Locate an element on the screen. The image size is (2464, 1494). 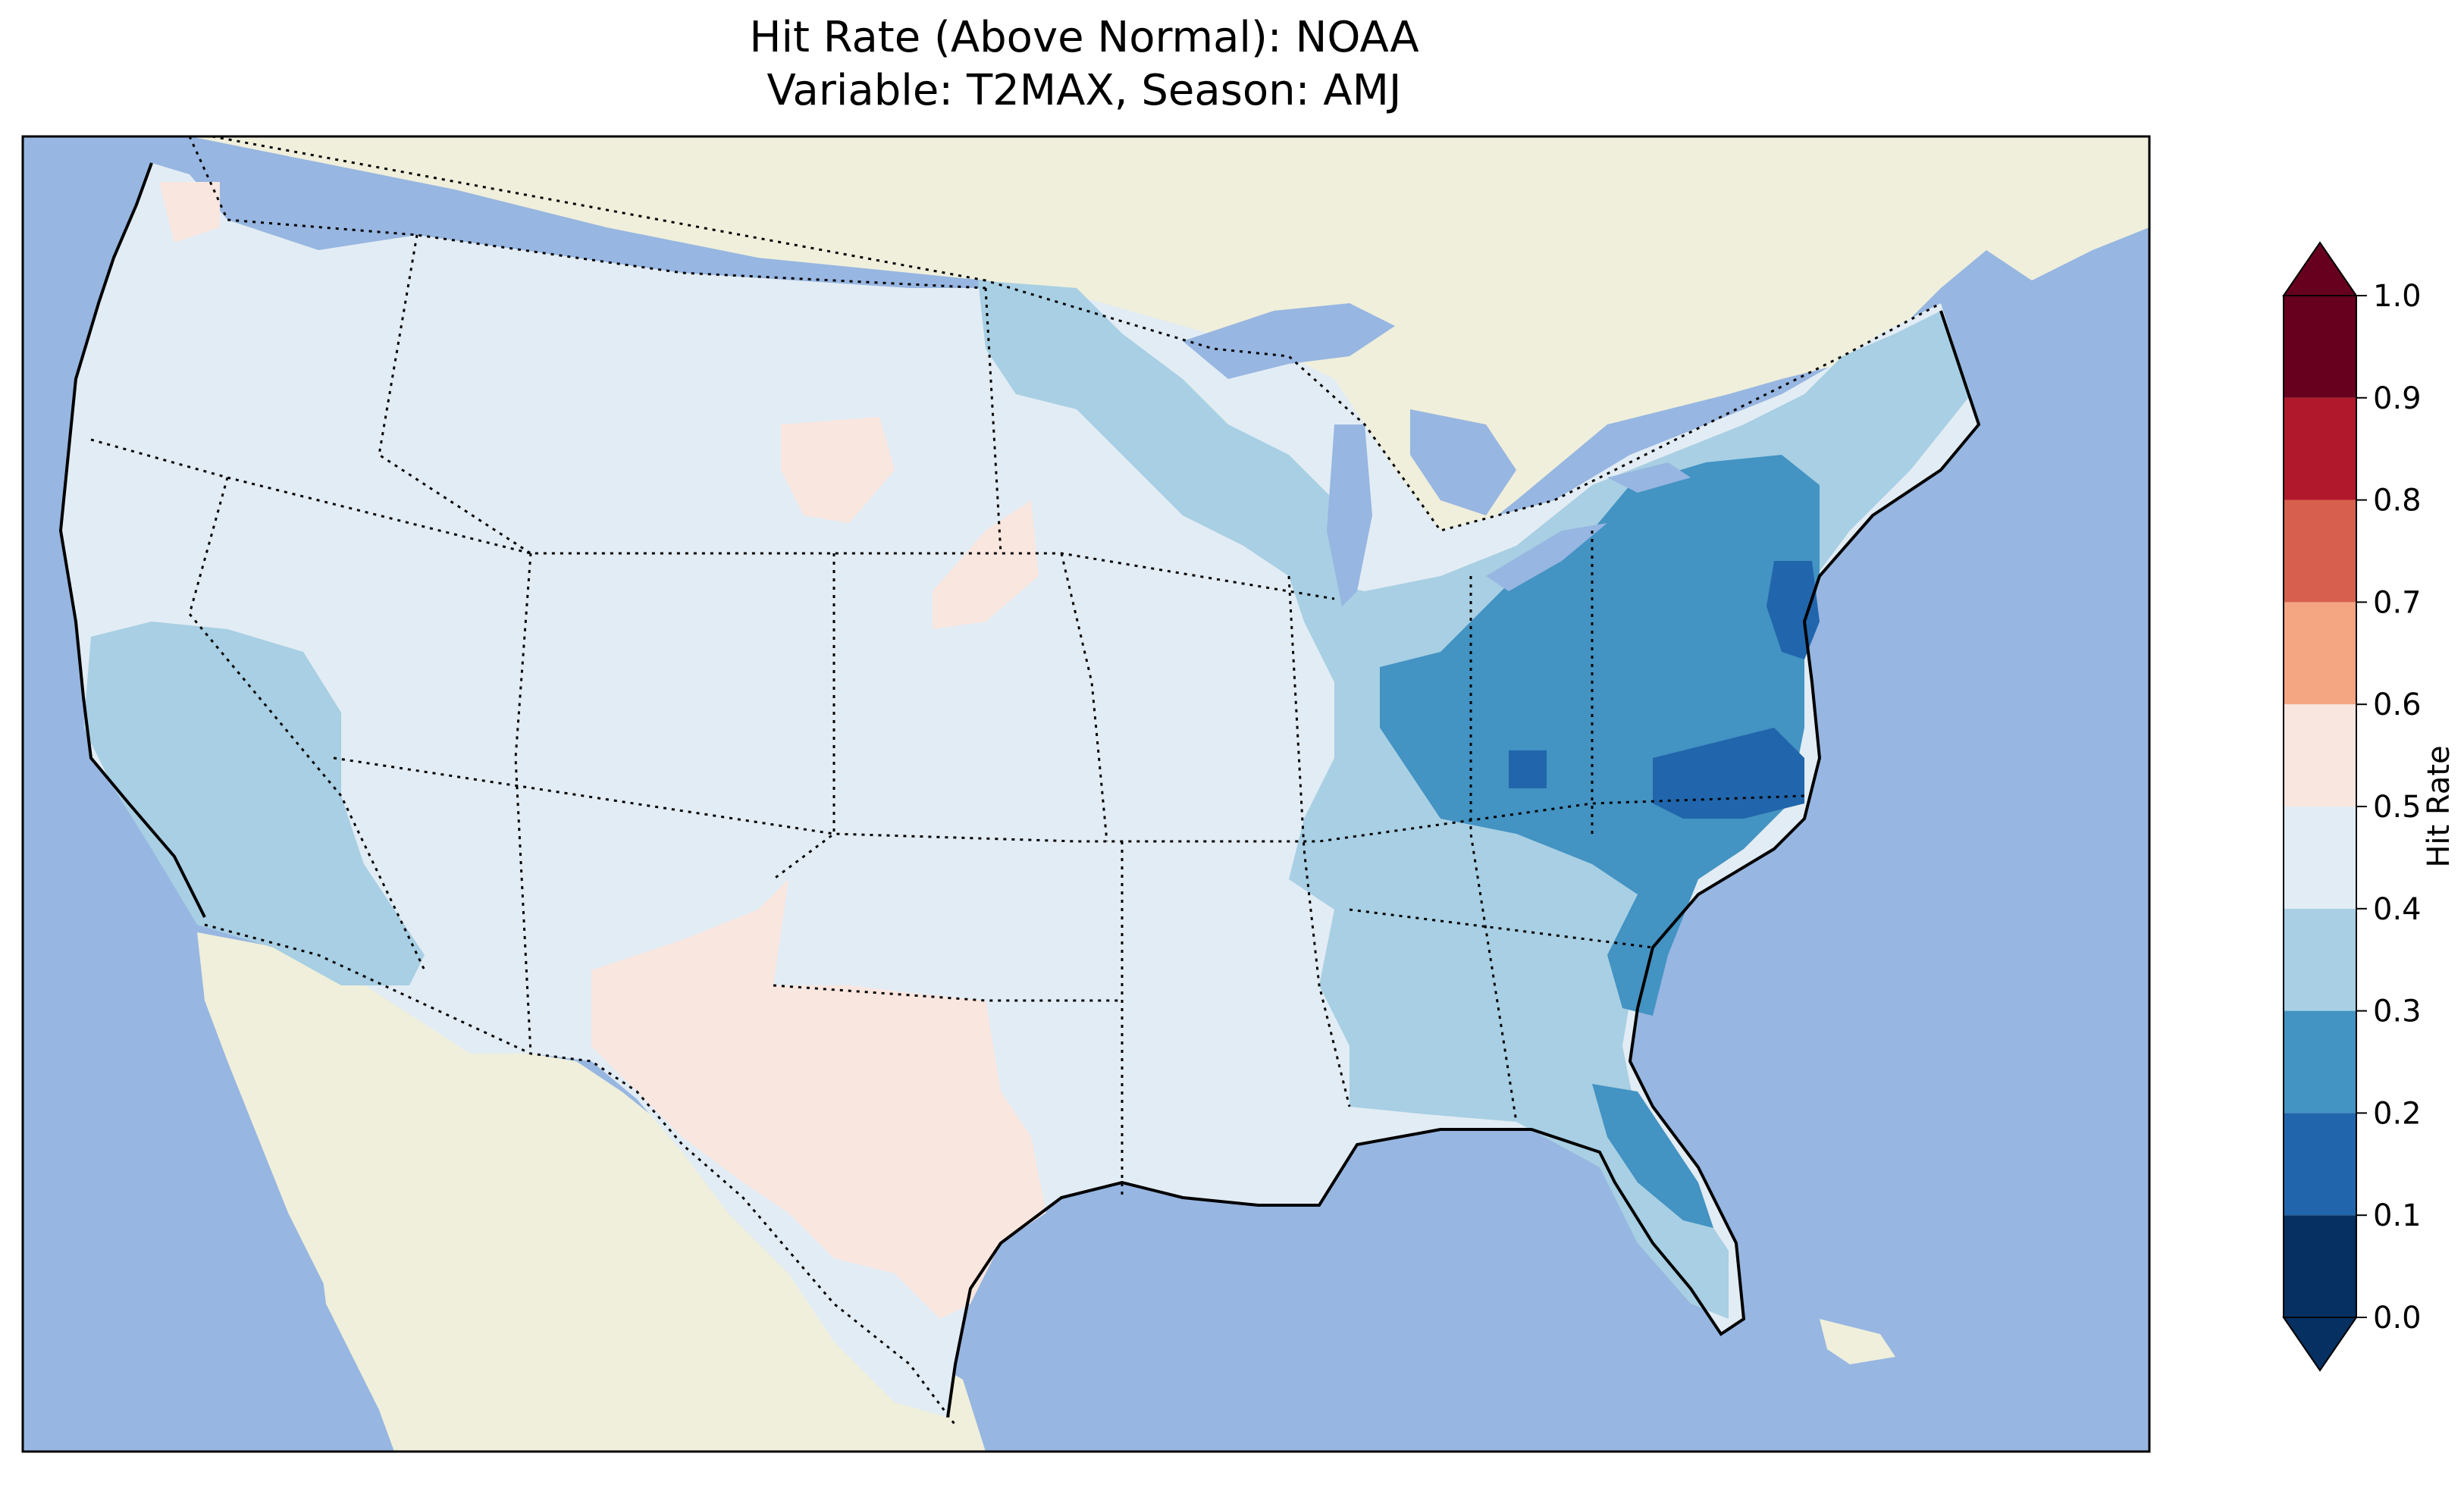
colorbar-tick-label: 0.1 is located at coordinates (2397, 1215).